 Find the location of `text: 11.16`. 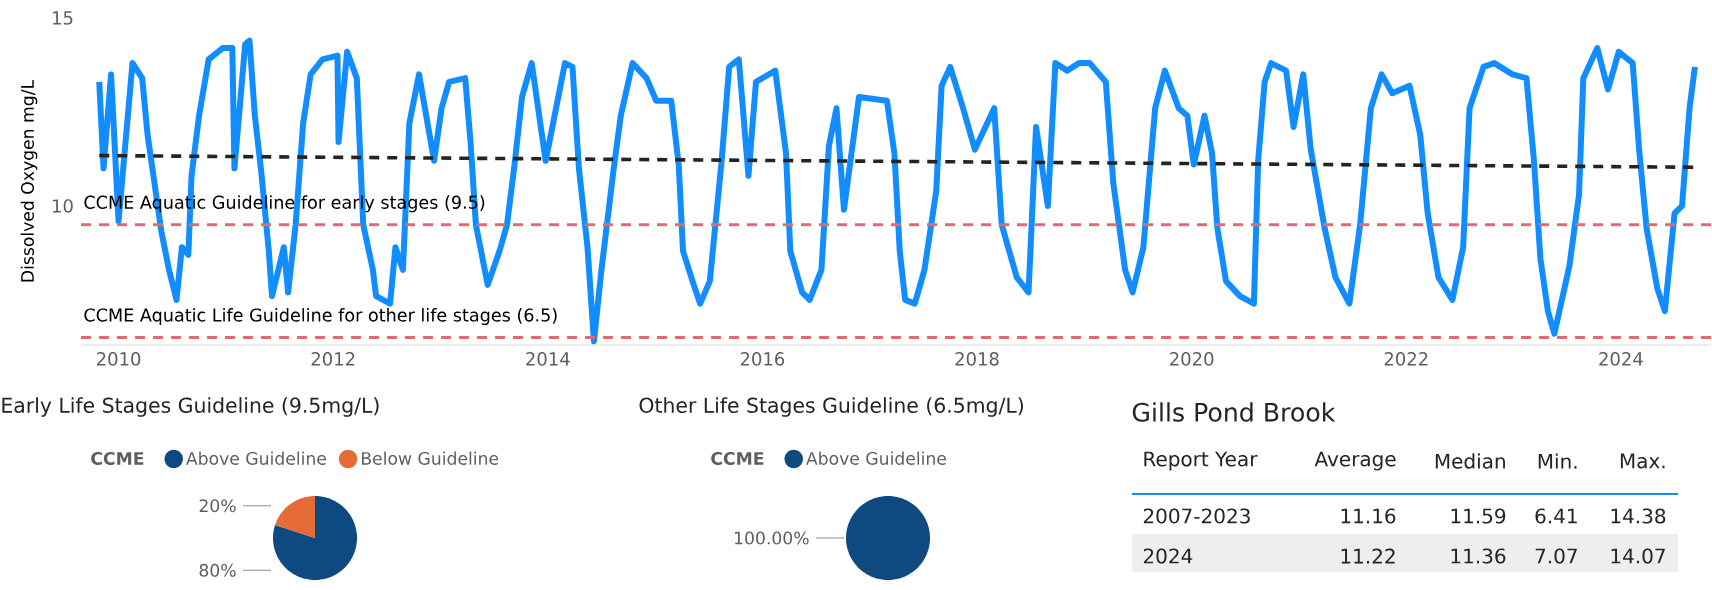

text: 11.16 is located at coordinates (1368, 516).